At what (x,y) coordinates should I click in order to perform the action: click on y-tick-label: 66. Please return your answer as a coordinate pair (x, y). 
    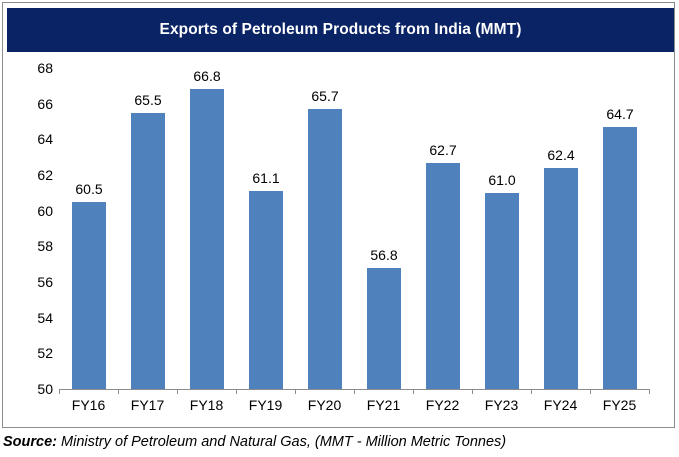
    Looking at the image, I should click on (45, 103).